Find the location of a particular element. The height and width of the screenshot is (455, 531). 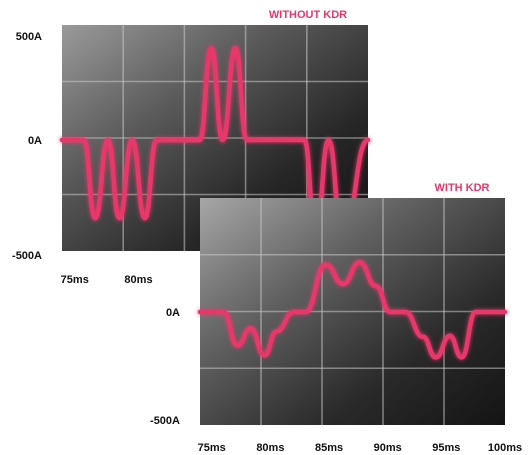

x-tick-label: 85ms is located at coordinates (329, 448).